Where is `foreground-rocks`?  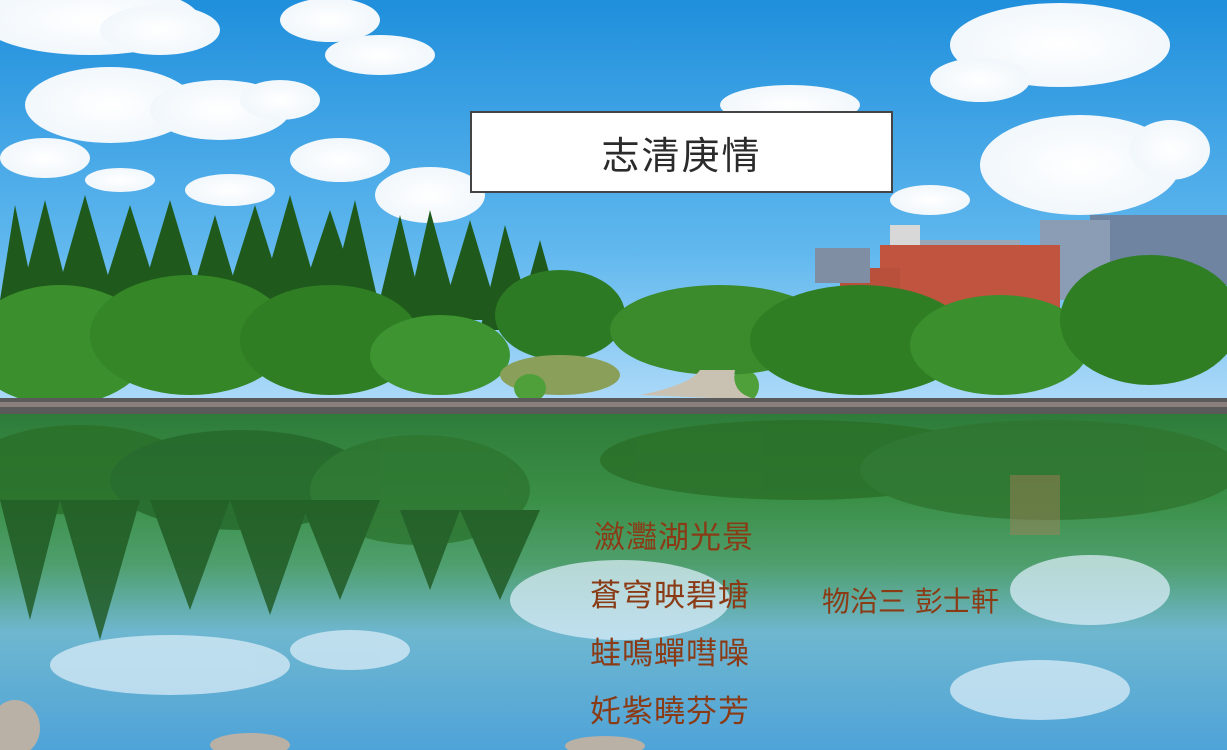 foreground-rocks is located at coordinates (322, 725).